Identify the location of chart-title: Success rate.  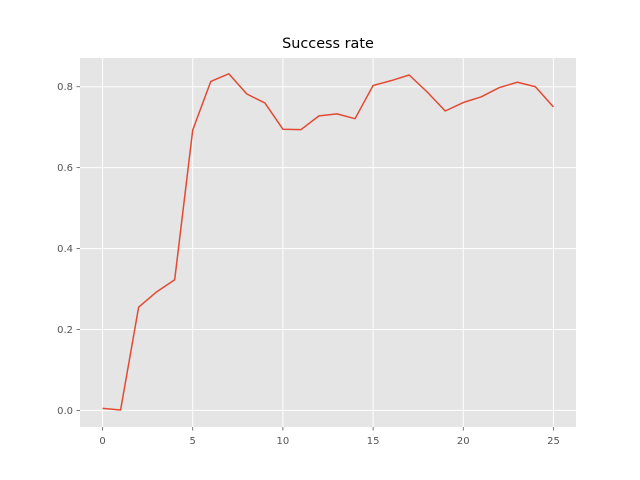
(328, 44).